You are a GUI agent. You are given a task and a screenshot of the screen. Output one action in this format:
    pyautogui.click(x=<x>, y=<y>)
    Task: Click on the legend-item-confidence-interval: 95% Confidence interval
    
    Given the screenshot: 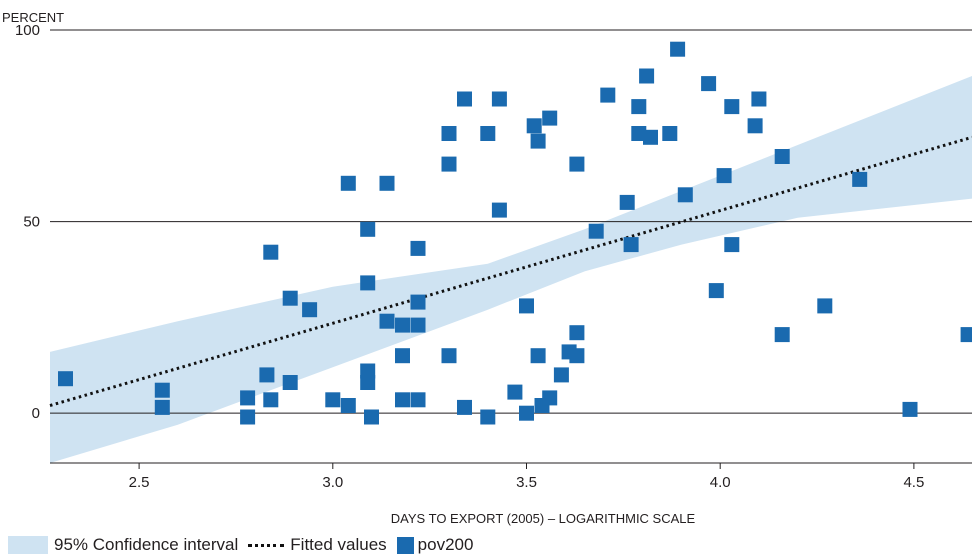 What is the action you would take?
    pyautogui.click(x=123, y=545)
    